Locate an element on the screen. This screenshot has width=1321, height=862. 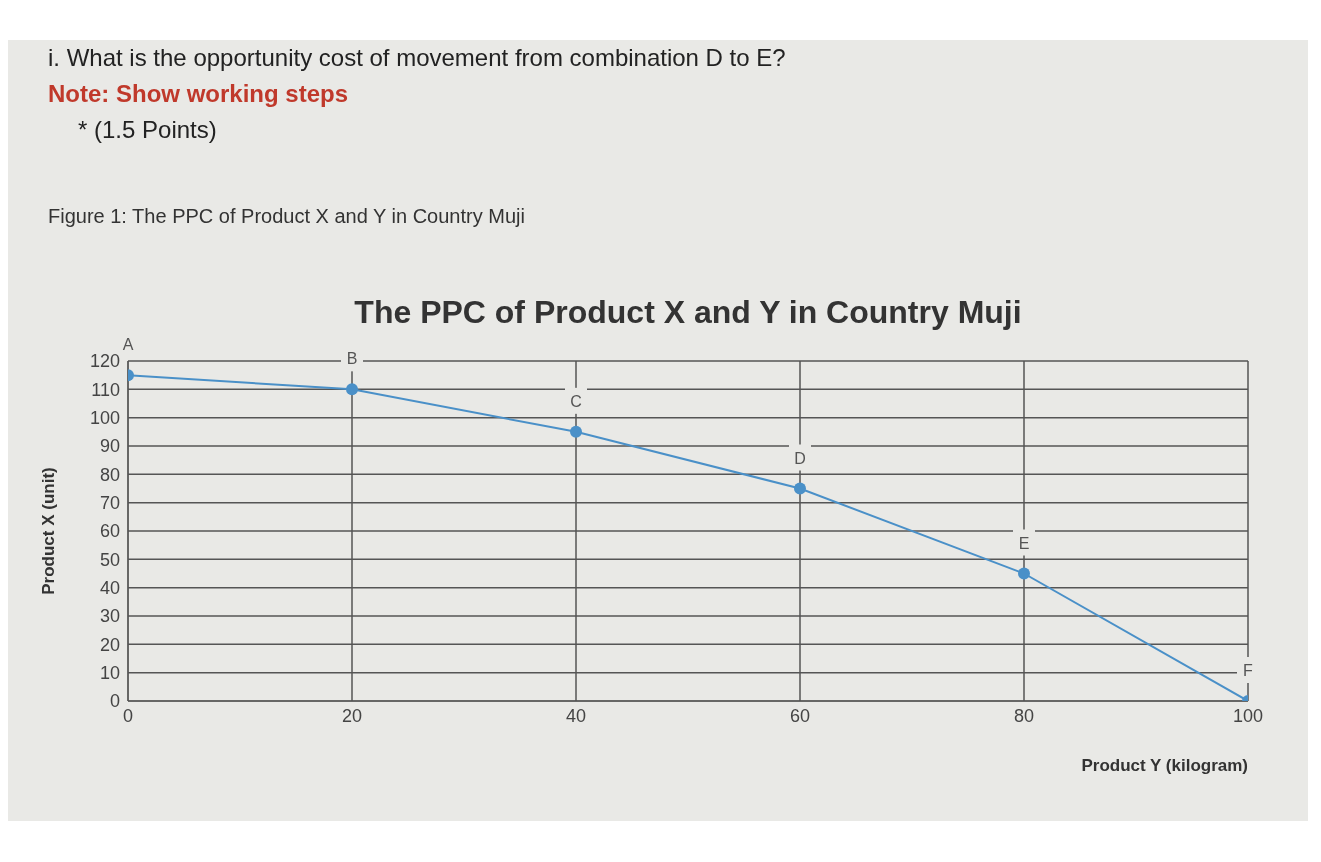
annotation: F is located at coordinates (1248, 670).